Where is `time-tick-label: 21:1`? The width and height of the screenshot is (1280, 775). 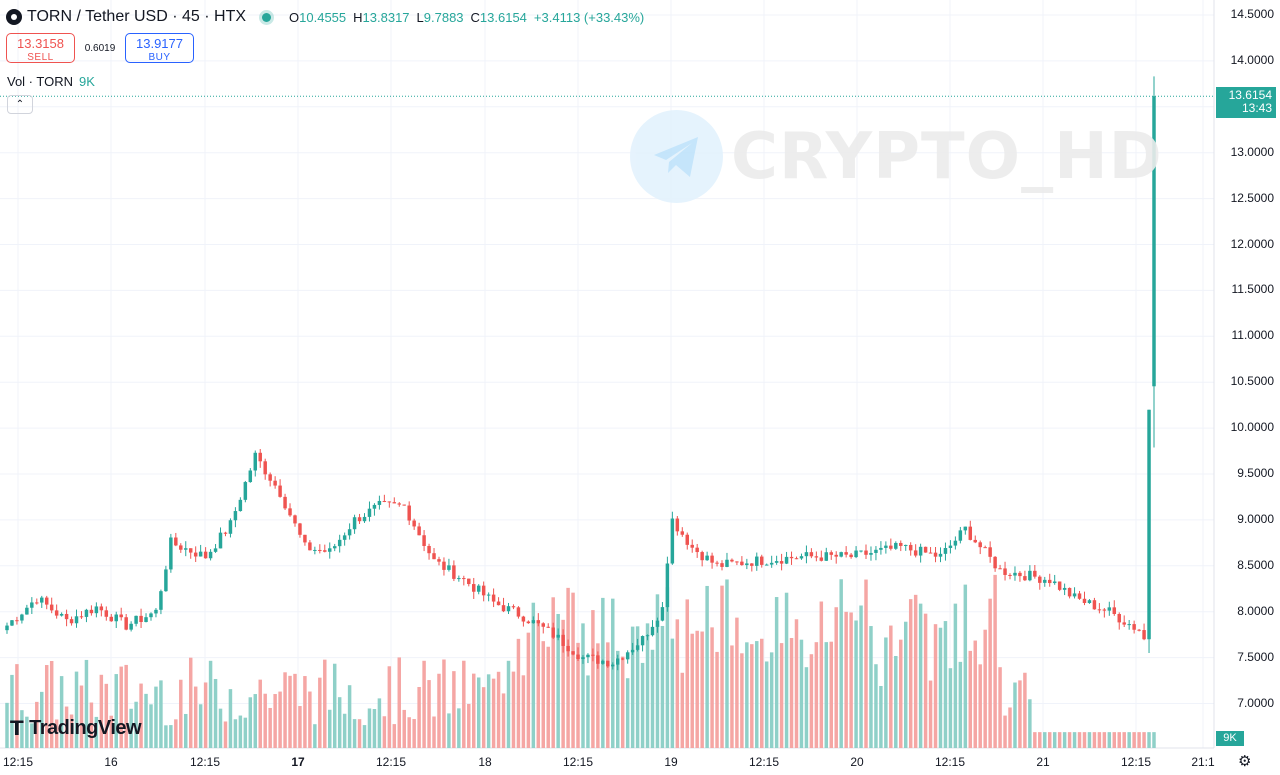 time-tick-label: 21:1 is located at coordinates (1203, 762).